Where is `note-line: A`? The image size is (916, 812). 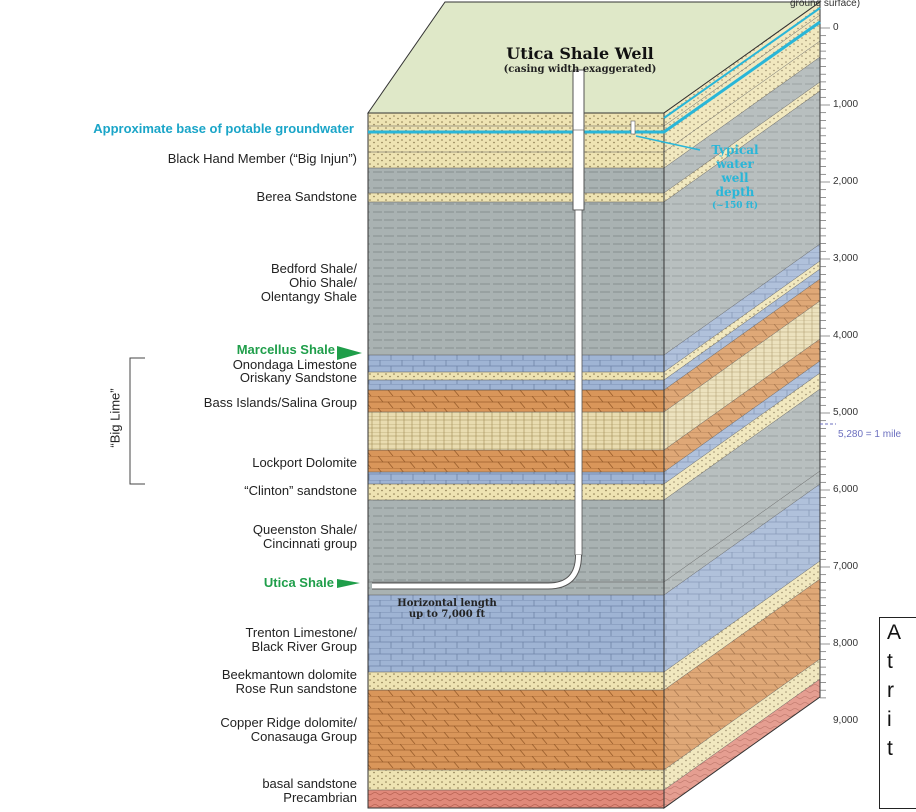
note-line: A is located at coordinates (894, 632).